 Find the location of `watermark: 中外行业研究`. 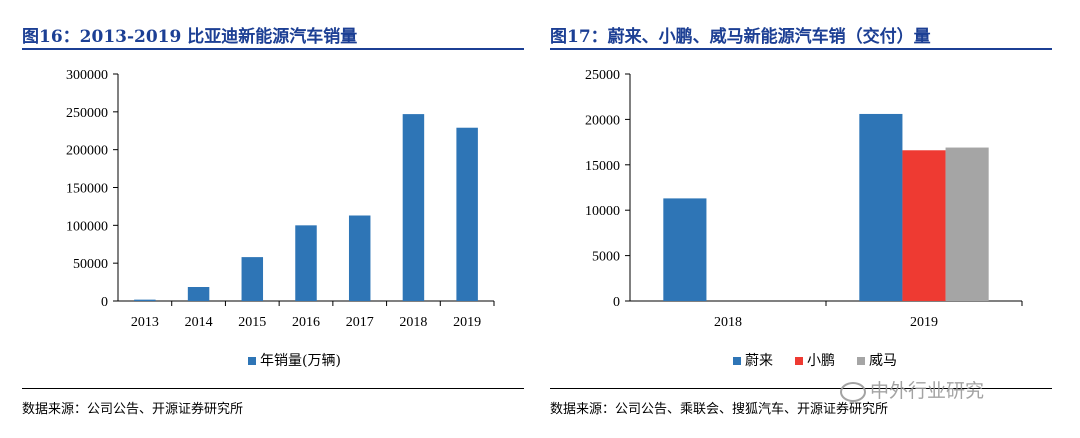

watermark: 中外行业研究 is located at coordinates (912, 389).